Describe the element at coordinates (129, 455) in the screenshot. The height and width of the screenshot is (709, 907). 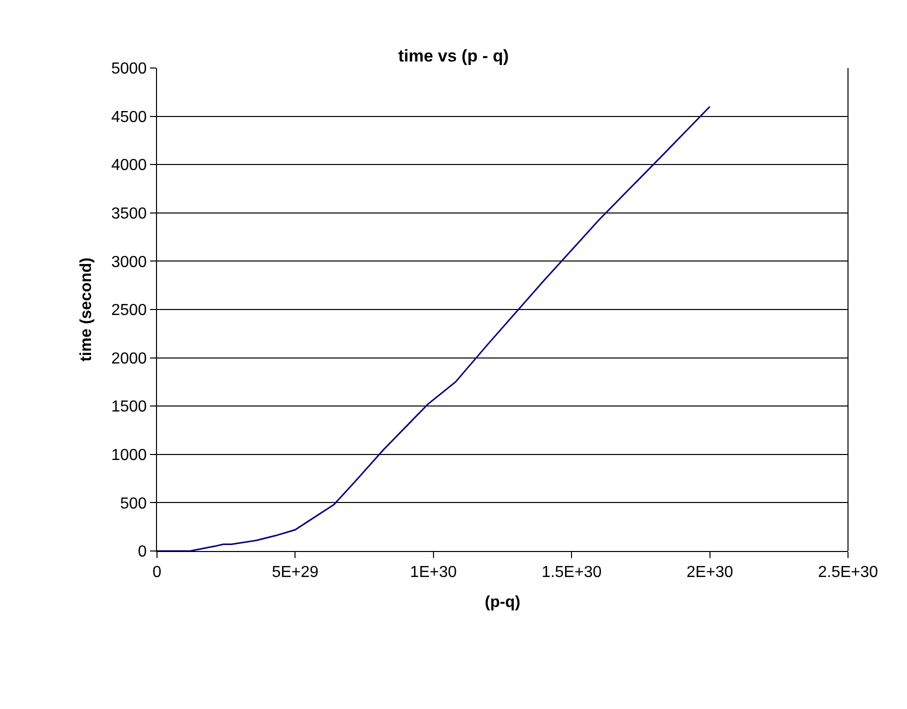
I see `y-tick-label: 1000` at that location.